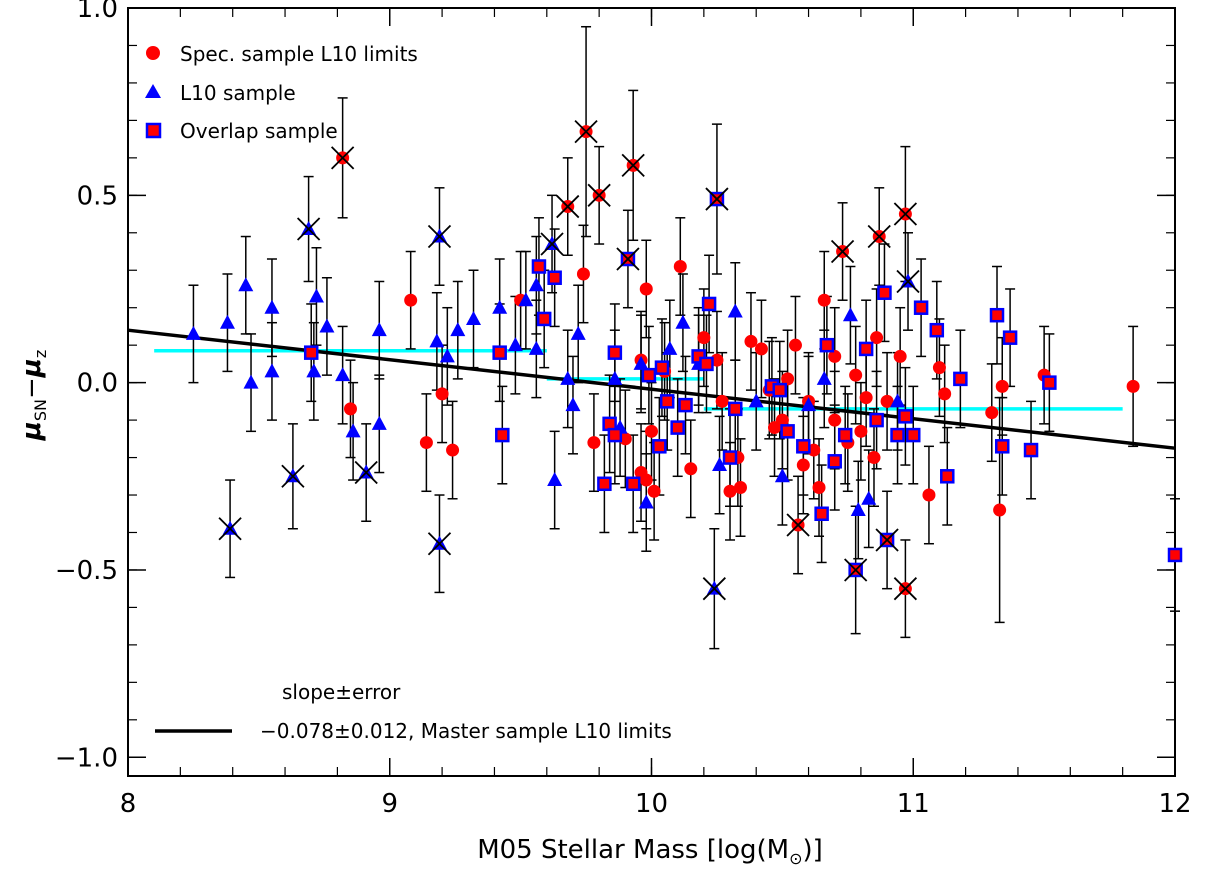 The image size is (1210, 871). Describe the element at coordinates (913, 804) in the screenshot. I see `x-tick-label: 11` at that location.